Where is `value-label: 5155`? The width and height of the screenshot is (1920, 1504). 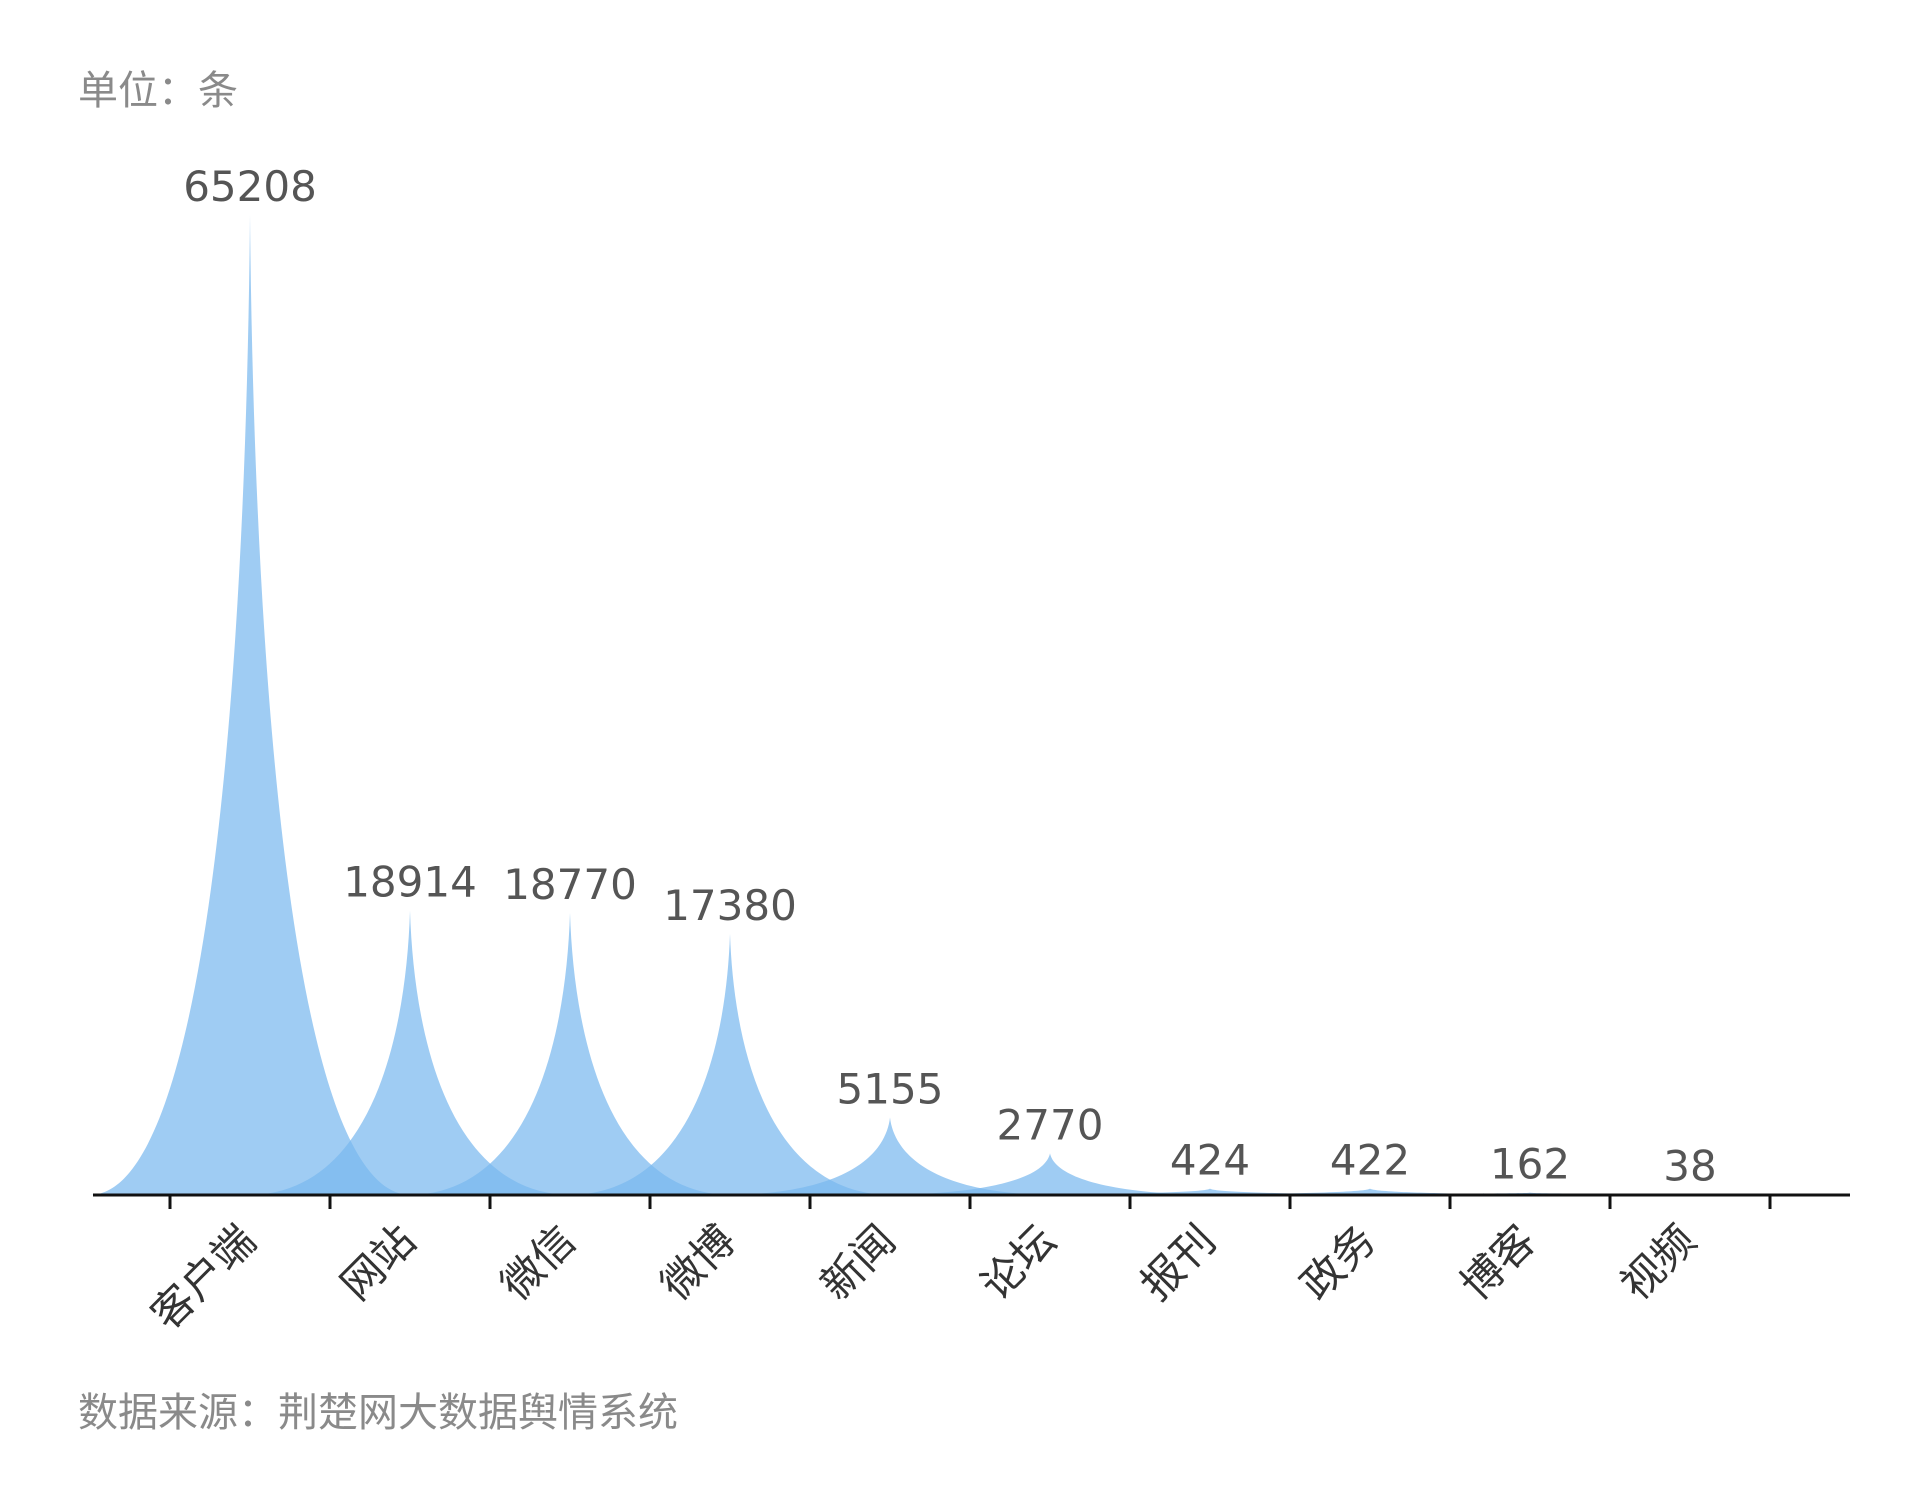
value-label: 5155 is located at coordinates (890, 1089).